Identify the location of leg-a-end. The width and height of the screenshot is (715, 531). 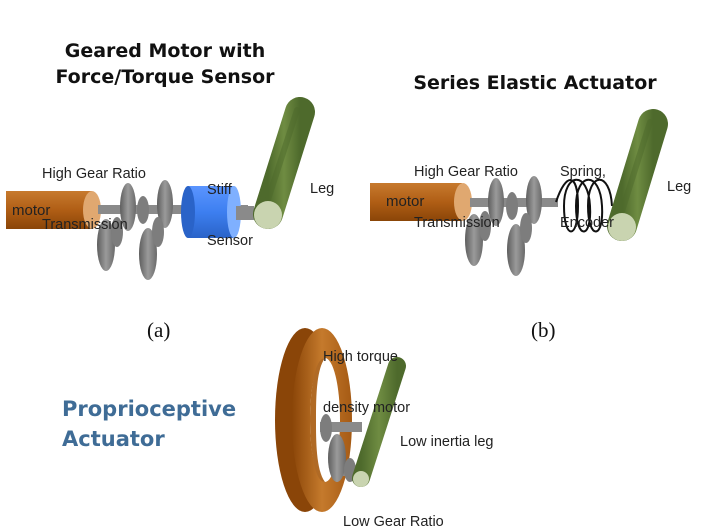
(268, 215).